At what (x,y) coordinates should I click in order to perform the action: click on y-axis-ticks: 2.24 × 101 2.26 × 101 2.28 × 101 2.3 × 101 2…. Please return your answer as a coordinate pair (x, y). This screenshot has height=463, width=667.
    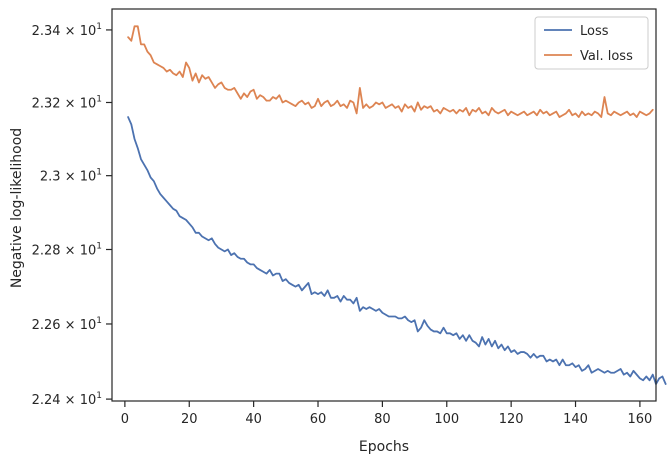
    Looking at the image, I should click on (72, 215).